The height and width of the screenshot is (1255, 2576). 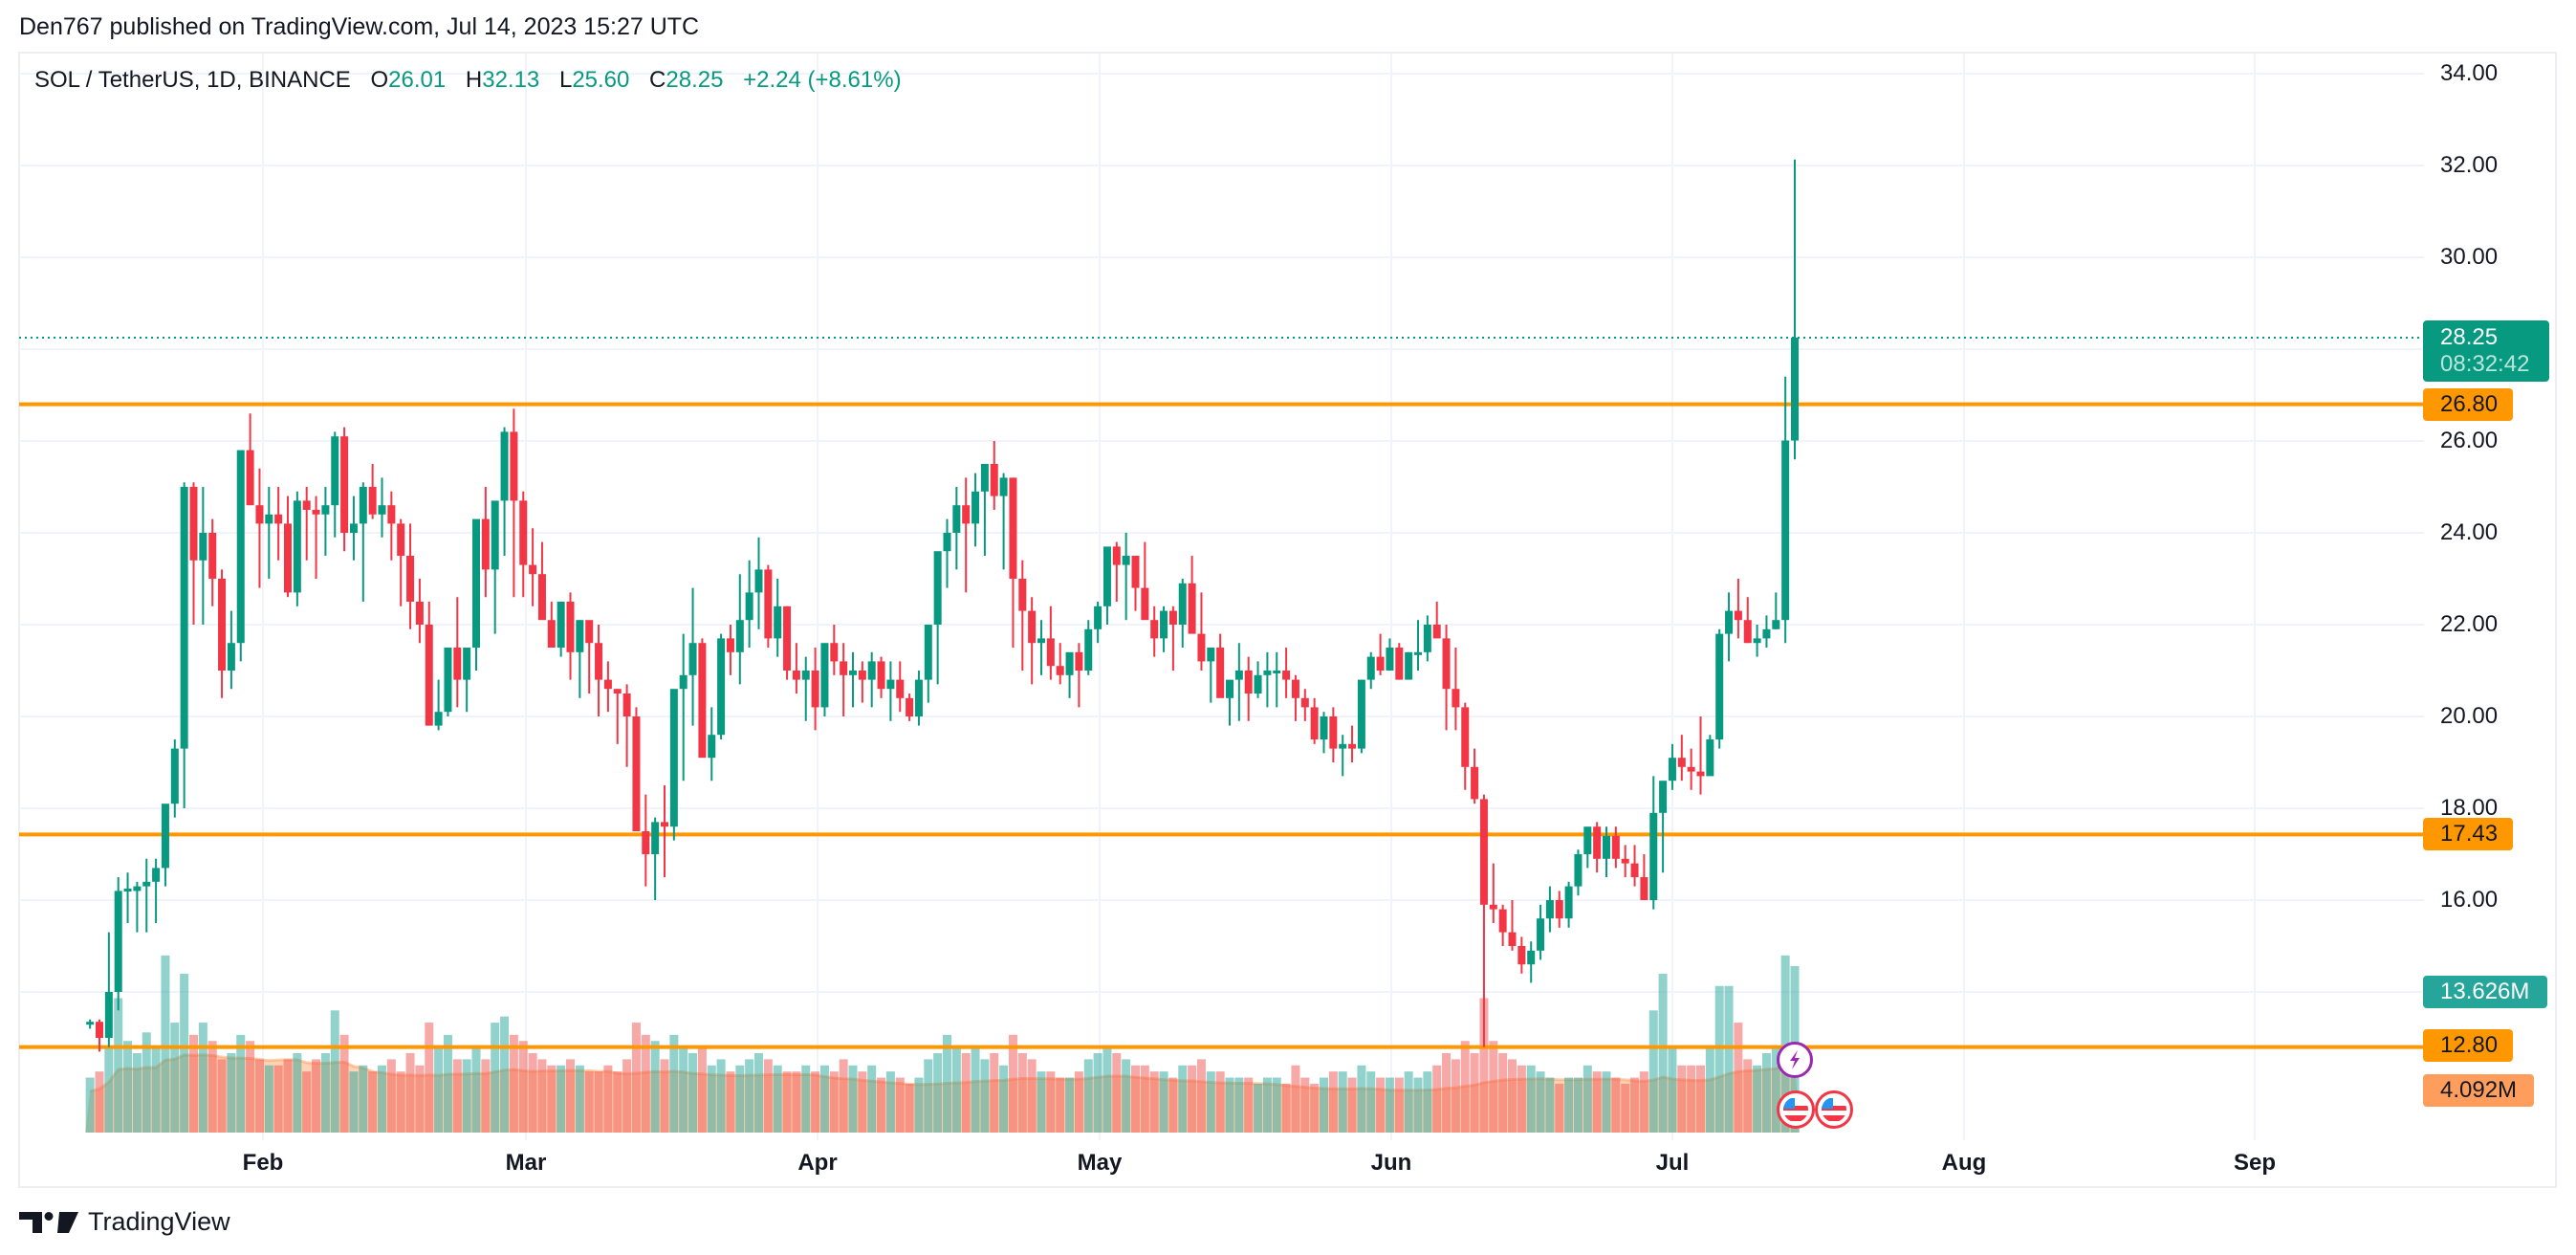 What do you see at coordinates (417, 80) in the screenshot?
I see `open-value: 26.01` at bounding box center [417, 80].